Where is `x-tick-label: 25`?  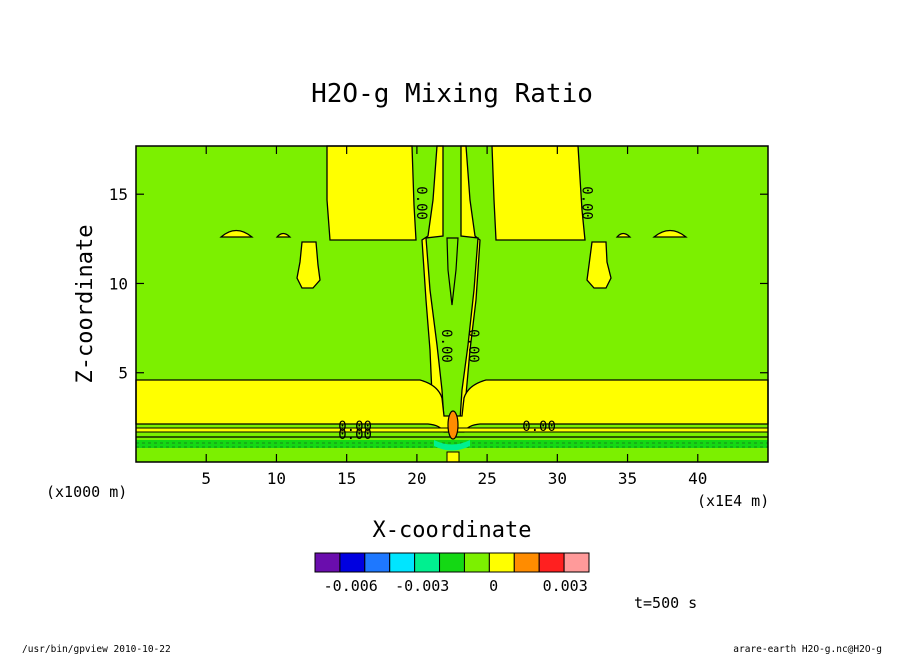 x-tick-label: 25 is located at coordinates (486, 478).